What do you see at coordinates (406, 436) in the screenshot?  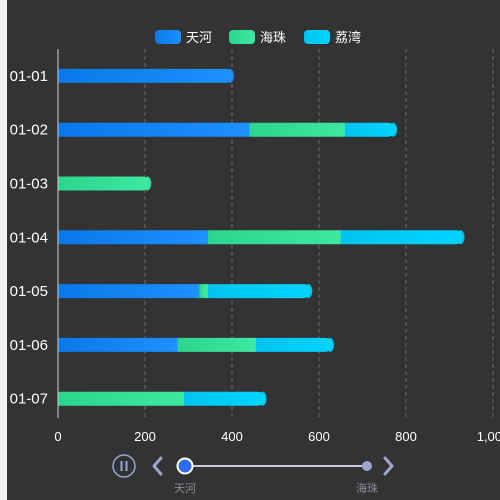 I see `x-tick-label: 800` at bounding box center [406, 436].